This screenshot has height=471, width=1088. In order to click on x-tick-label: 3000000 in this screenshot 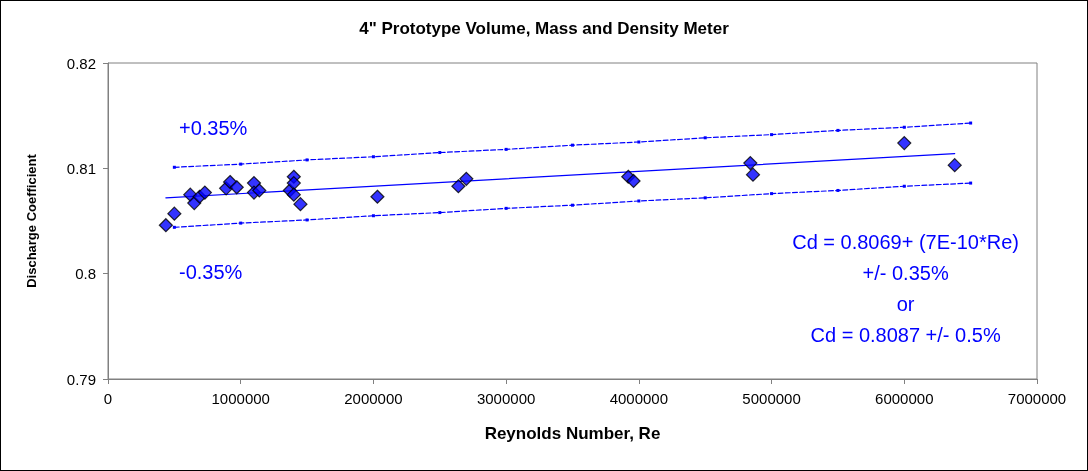, I will do `click(506, 398)`.